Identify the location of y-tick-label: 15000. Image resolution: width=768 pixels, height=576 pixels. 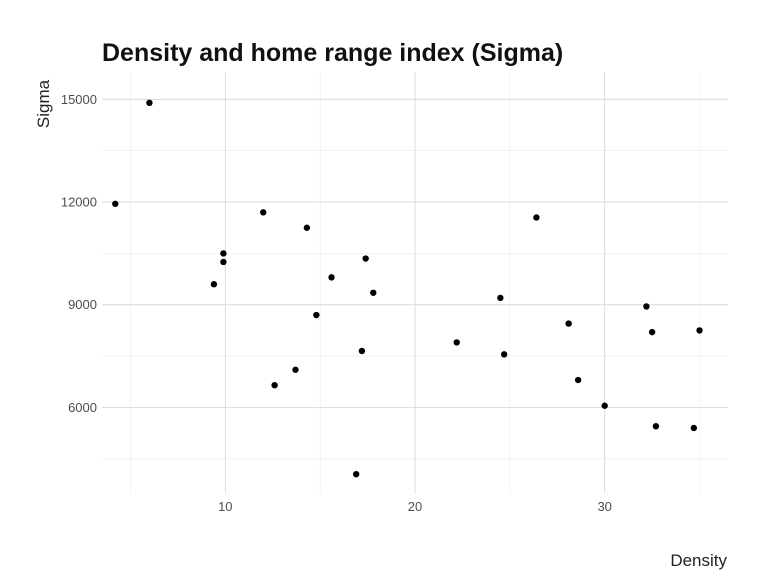
(79, 99).